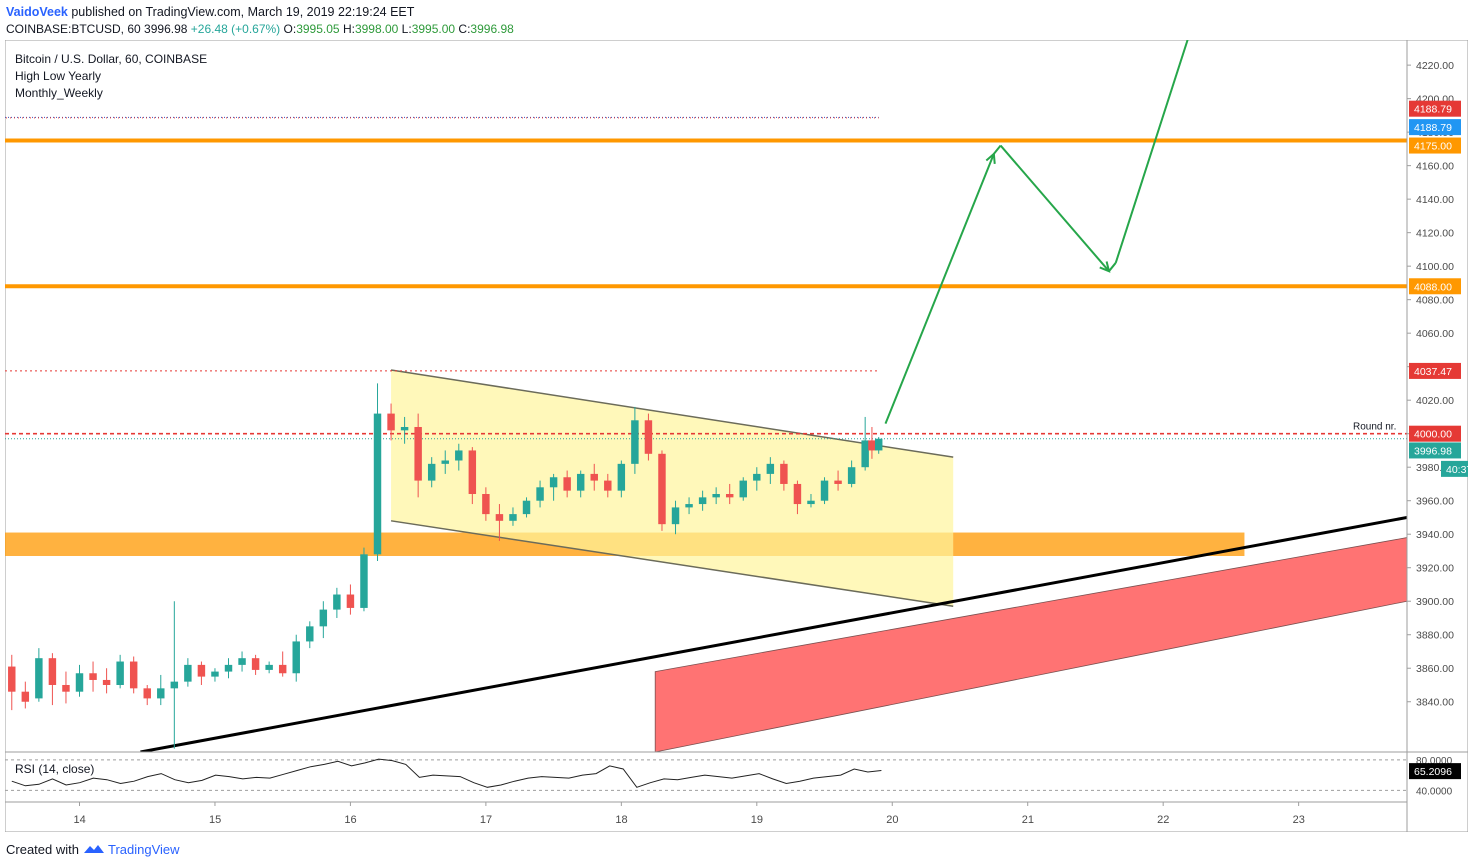 Image resolution: width=1475 pixels, height=868 pixels. I want to click on low-value: 3995.00, so click(433, 29).